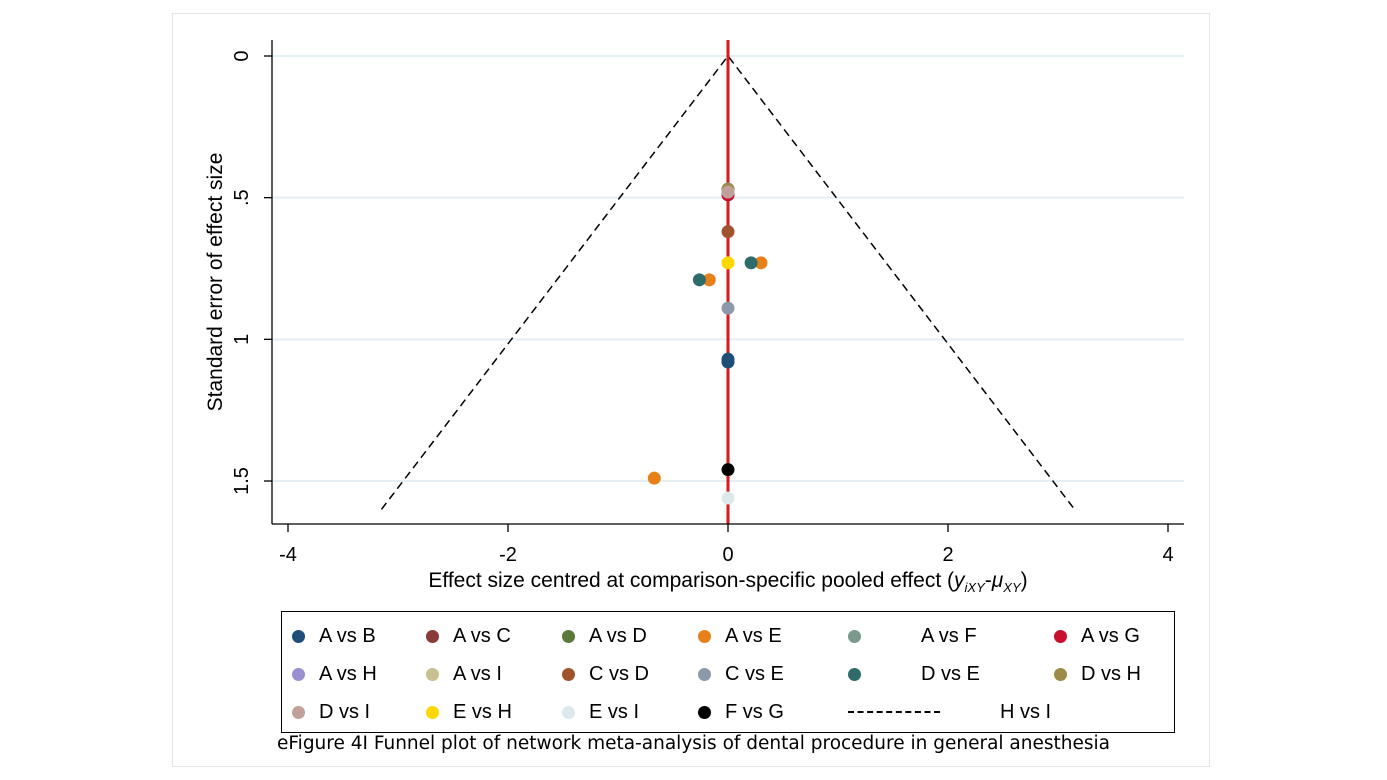  Describe the element at coordinates (215, 282) in the screenshot. I see `y-axis-label: Standard error of effect size` at that location.